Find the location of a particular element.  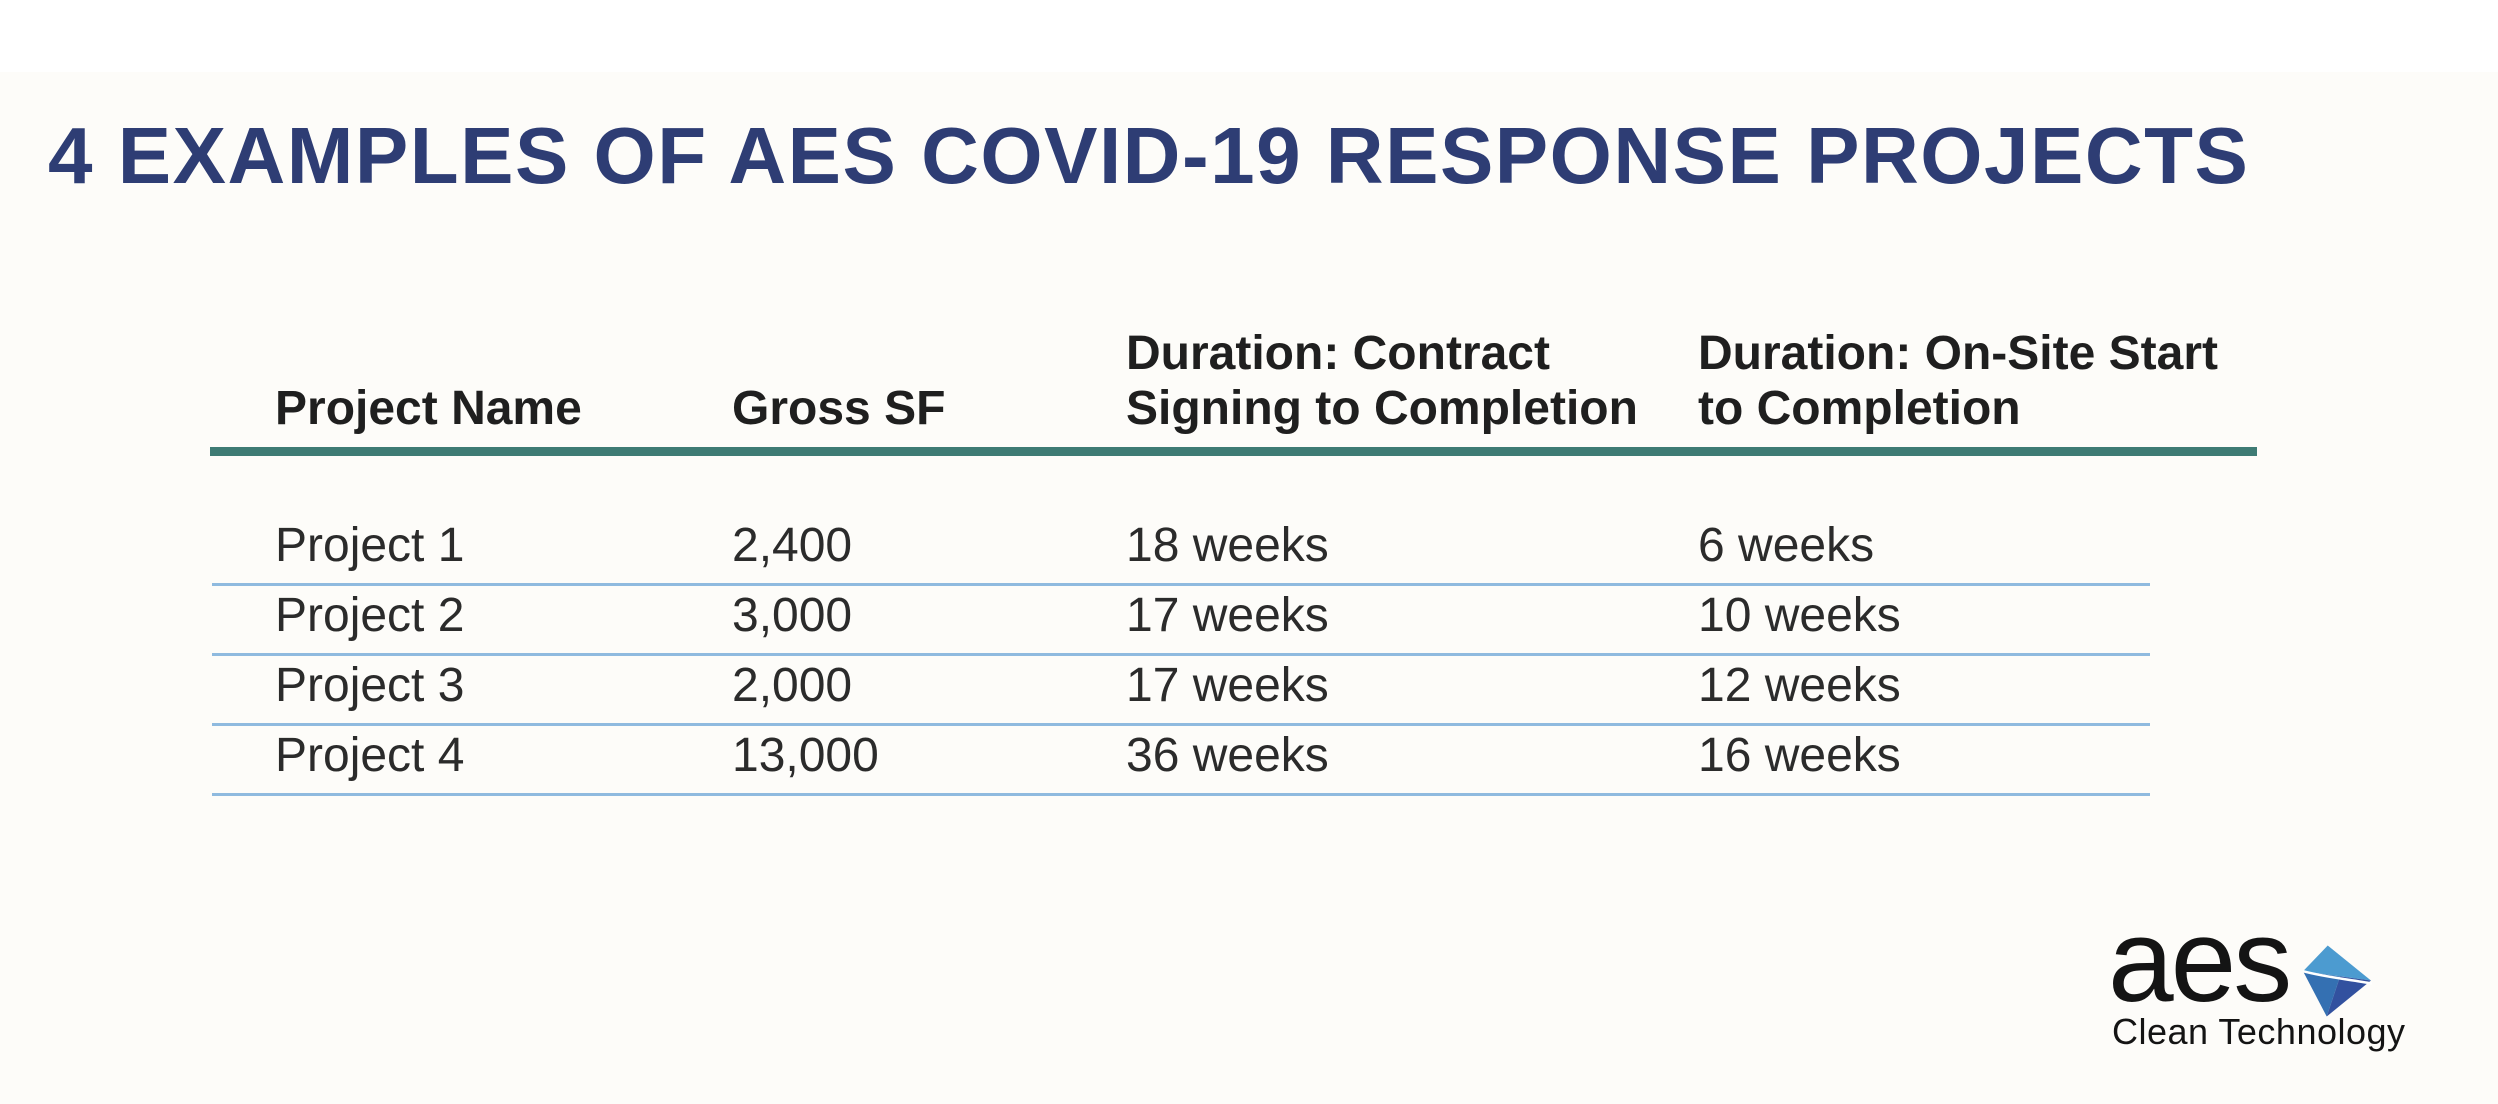

cell-contract-duration: 36 weeks is located at coordinates (1227, 755).